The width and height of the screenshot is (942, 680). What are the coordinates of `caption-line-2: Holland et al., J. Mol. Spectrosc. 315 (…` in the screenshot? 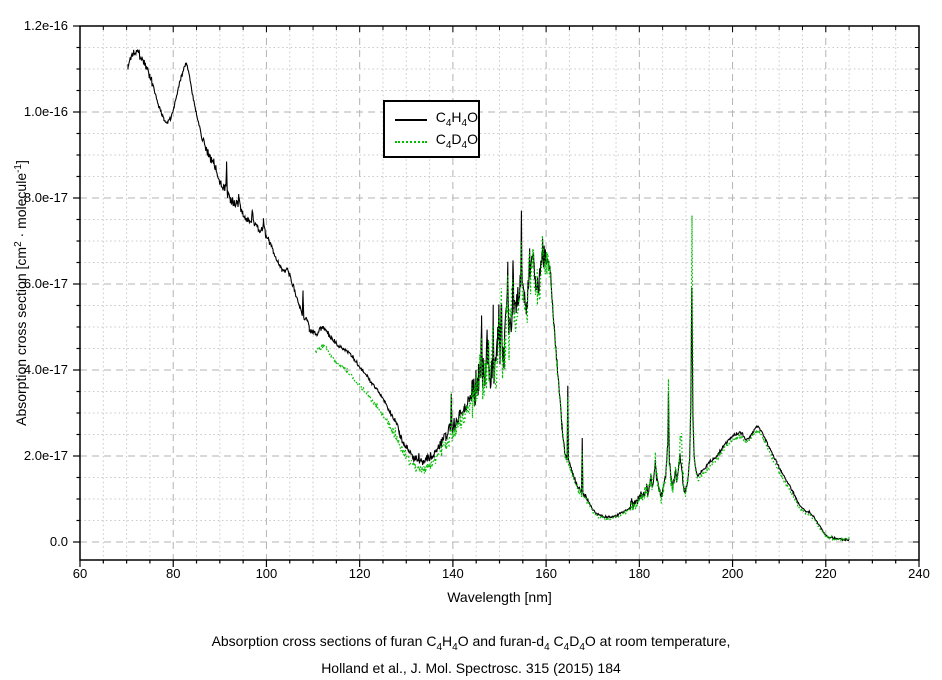 It's located at (471, 668).